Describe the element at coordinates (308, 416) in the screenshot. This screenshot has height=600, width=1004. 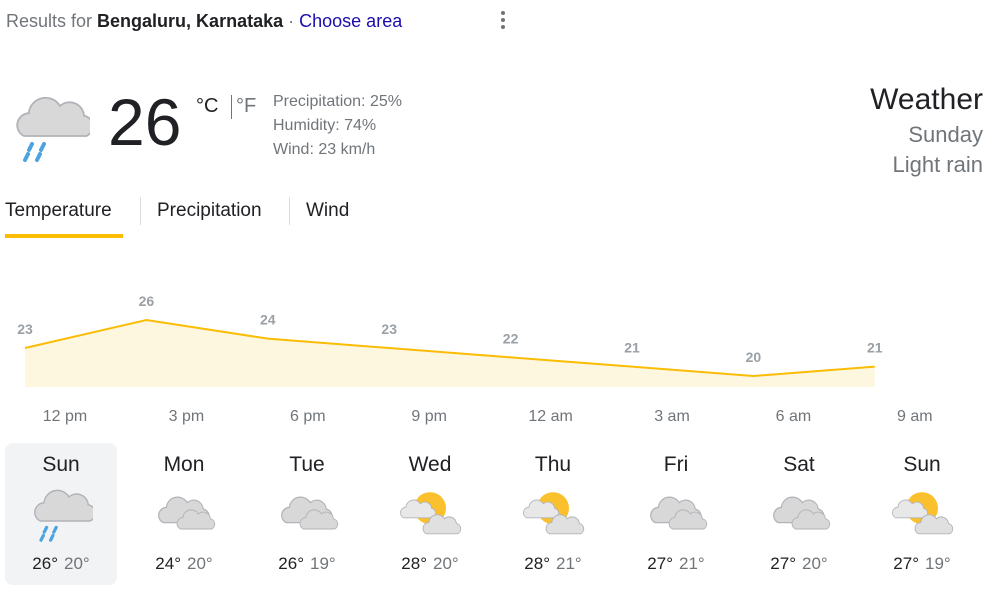
I see `time-label: 6 pm` at that location.